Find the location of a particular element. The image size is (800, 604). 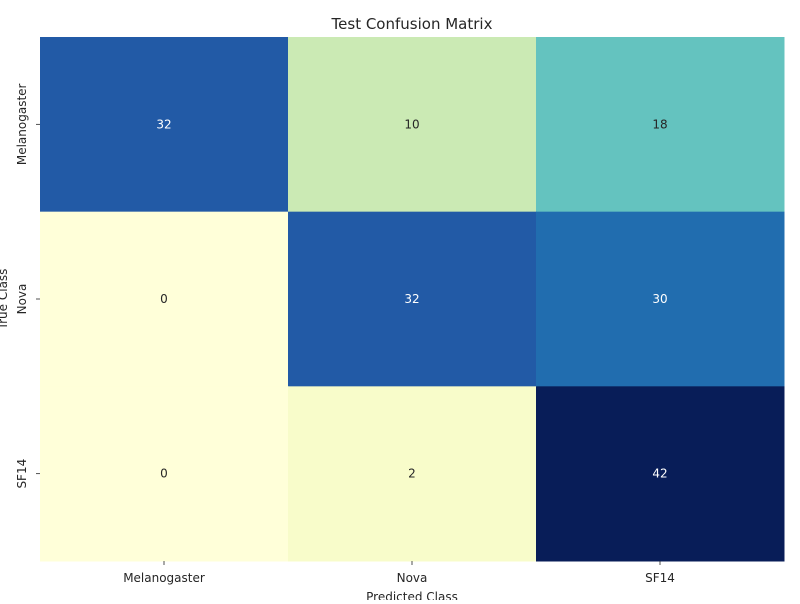

cell-value-r0-c0: 32 is located at coordinates (163, 124).